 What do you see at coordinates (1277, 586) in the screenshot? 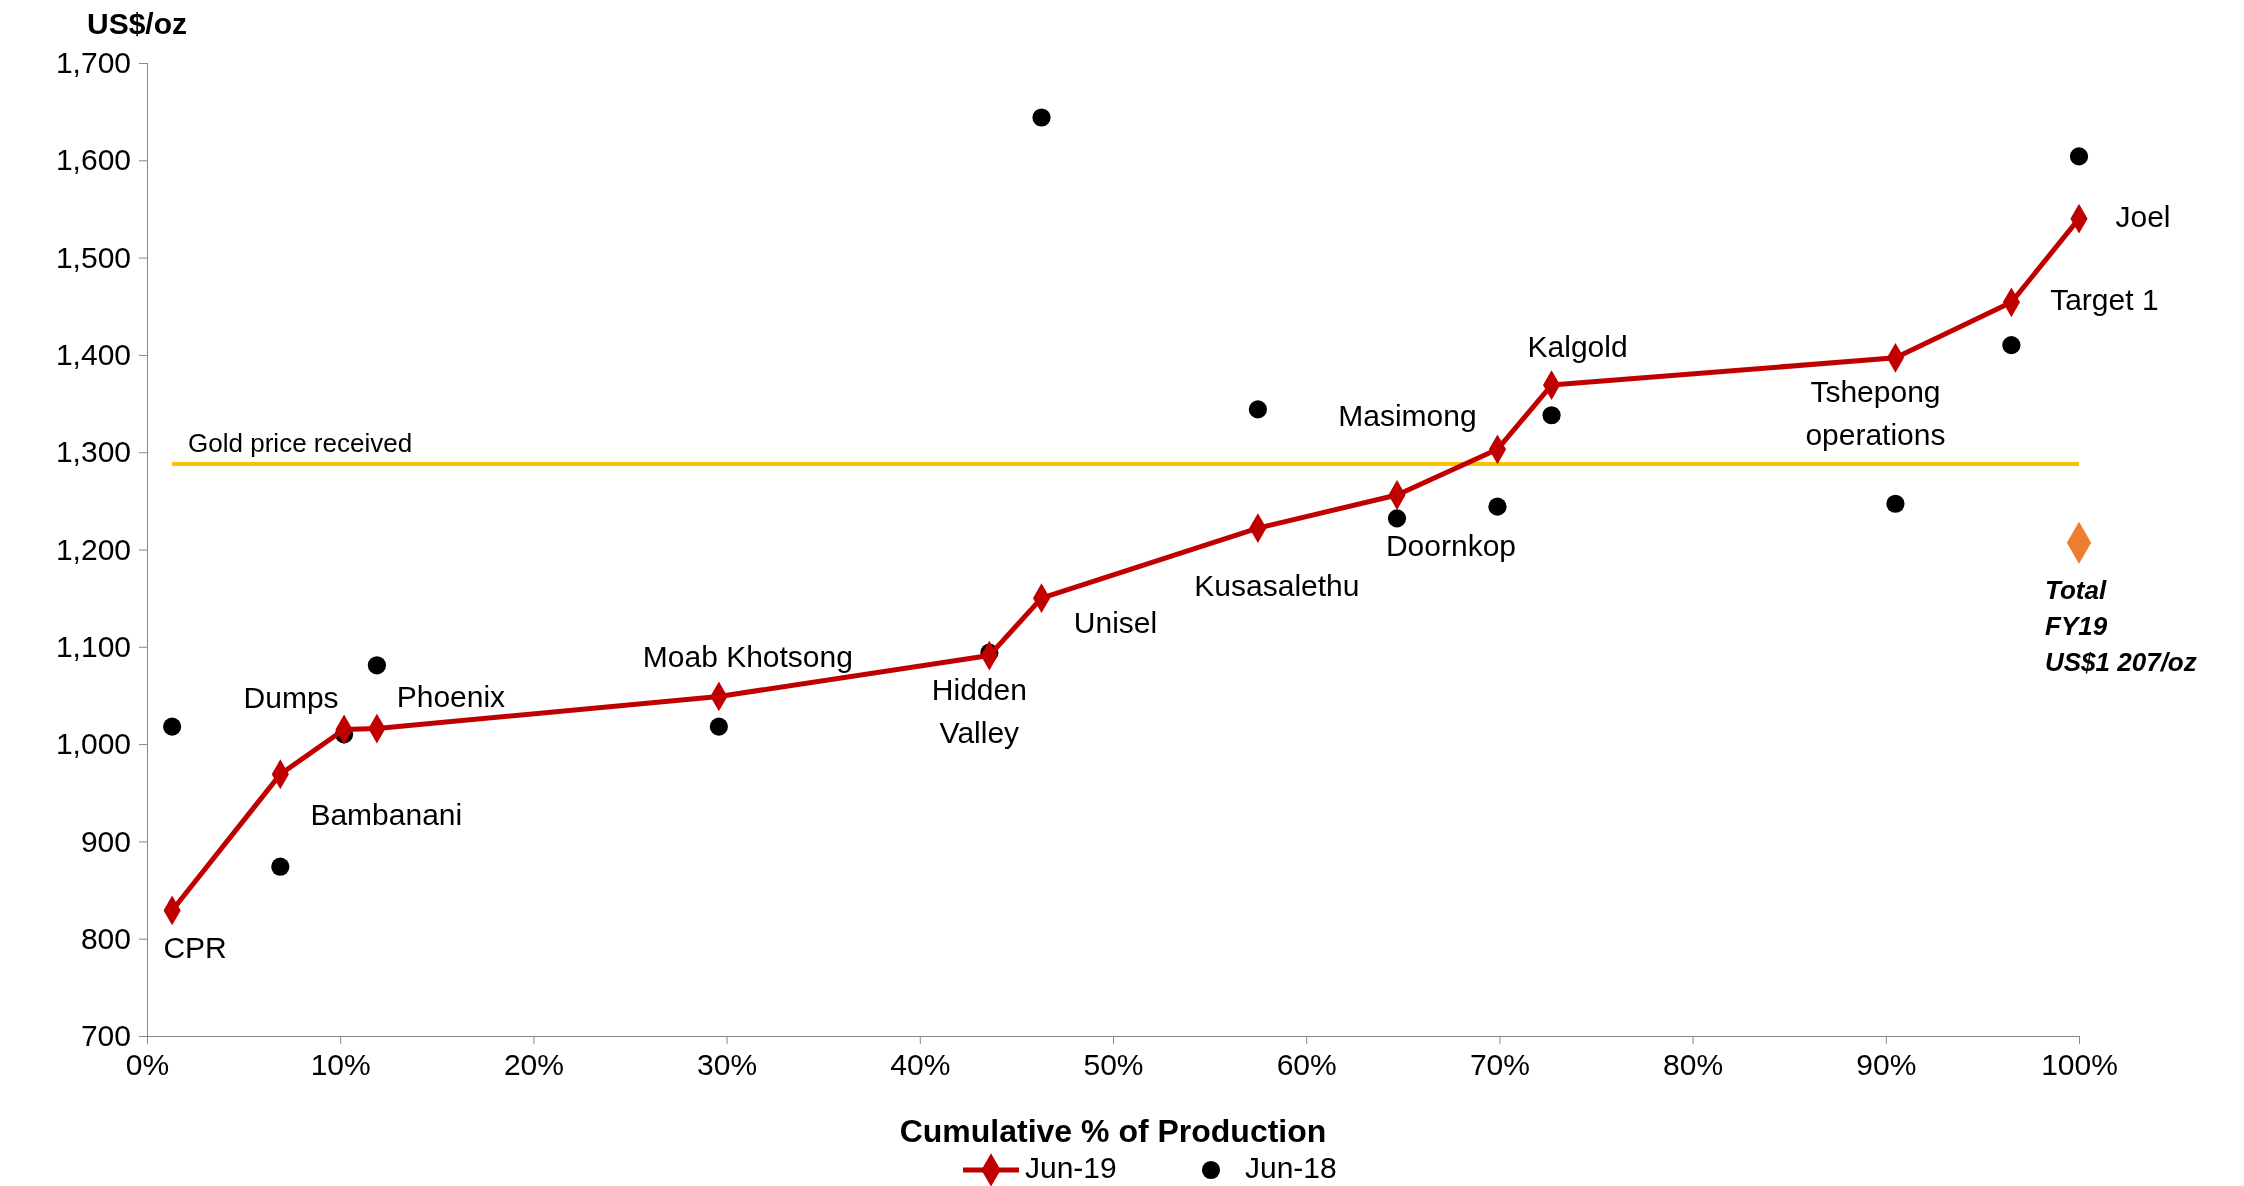
I see `annotation: Kusasalethu` at bounding box center [1277, 586].